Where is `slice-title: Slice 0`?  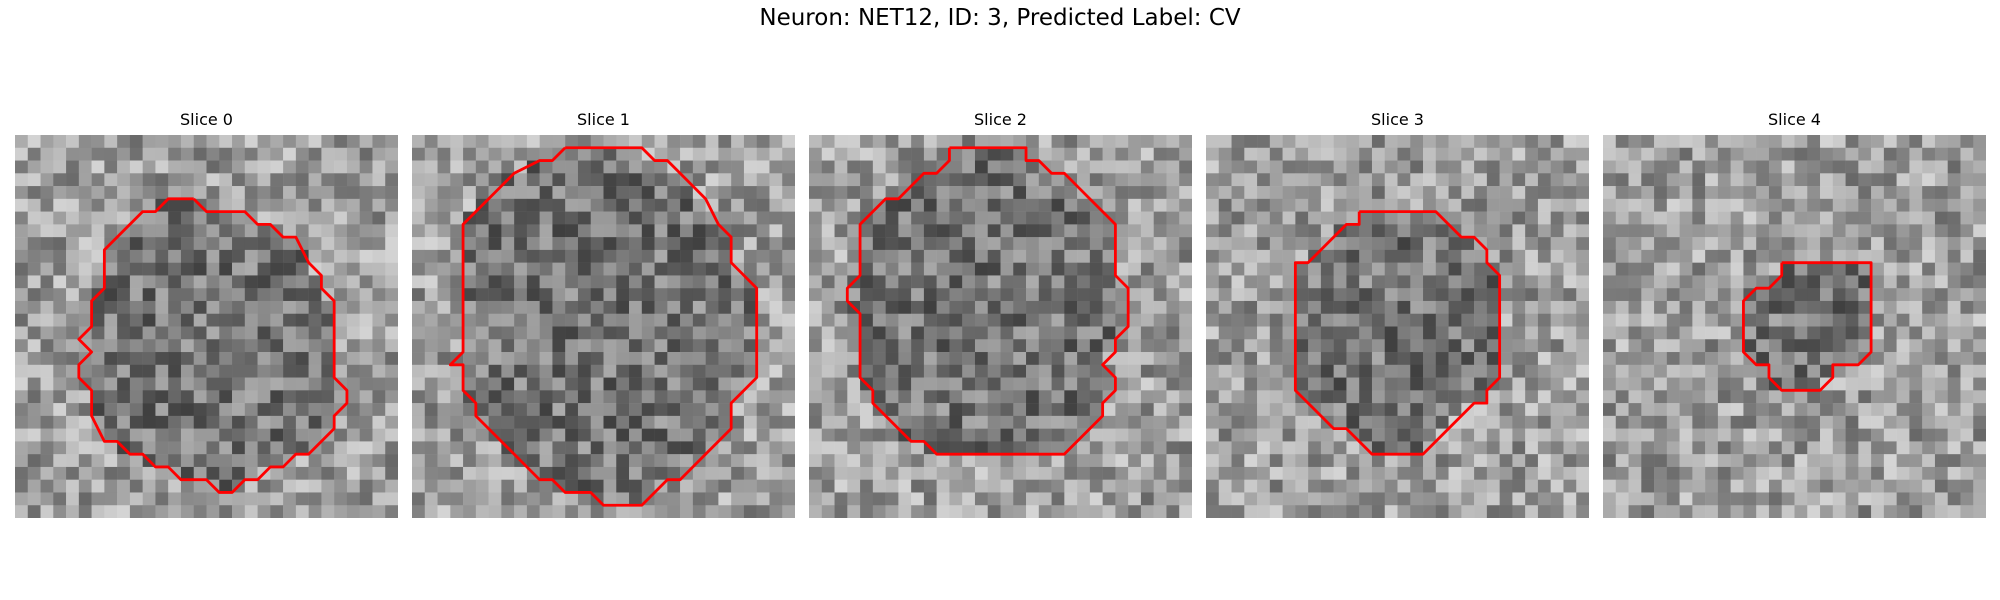
slice-title: Slice 0 is located at coordinates (206, 119).